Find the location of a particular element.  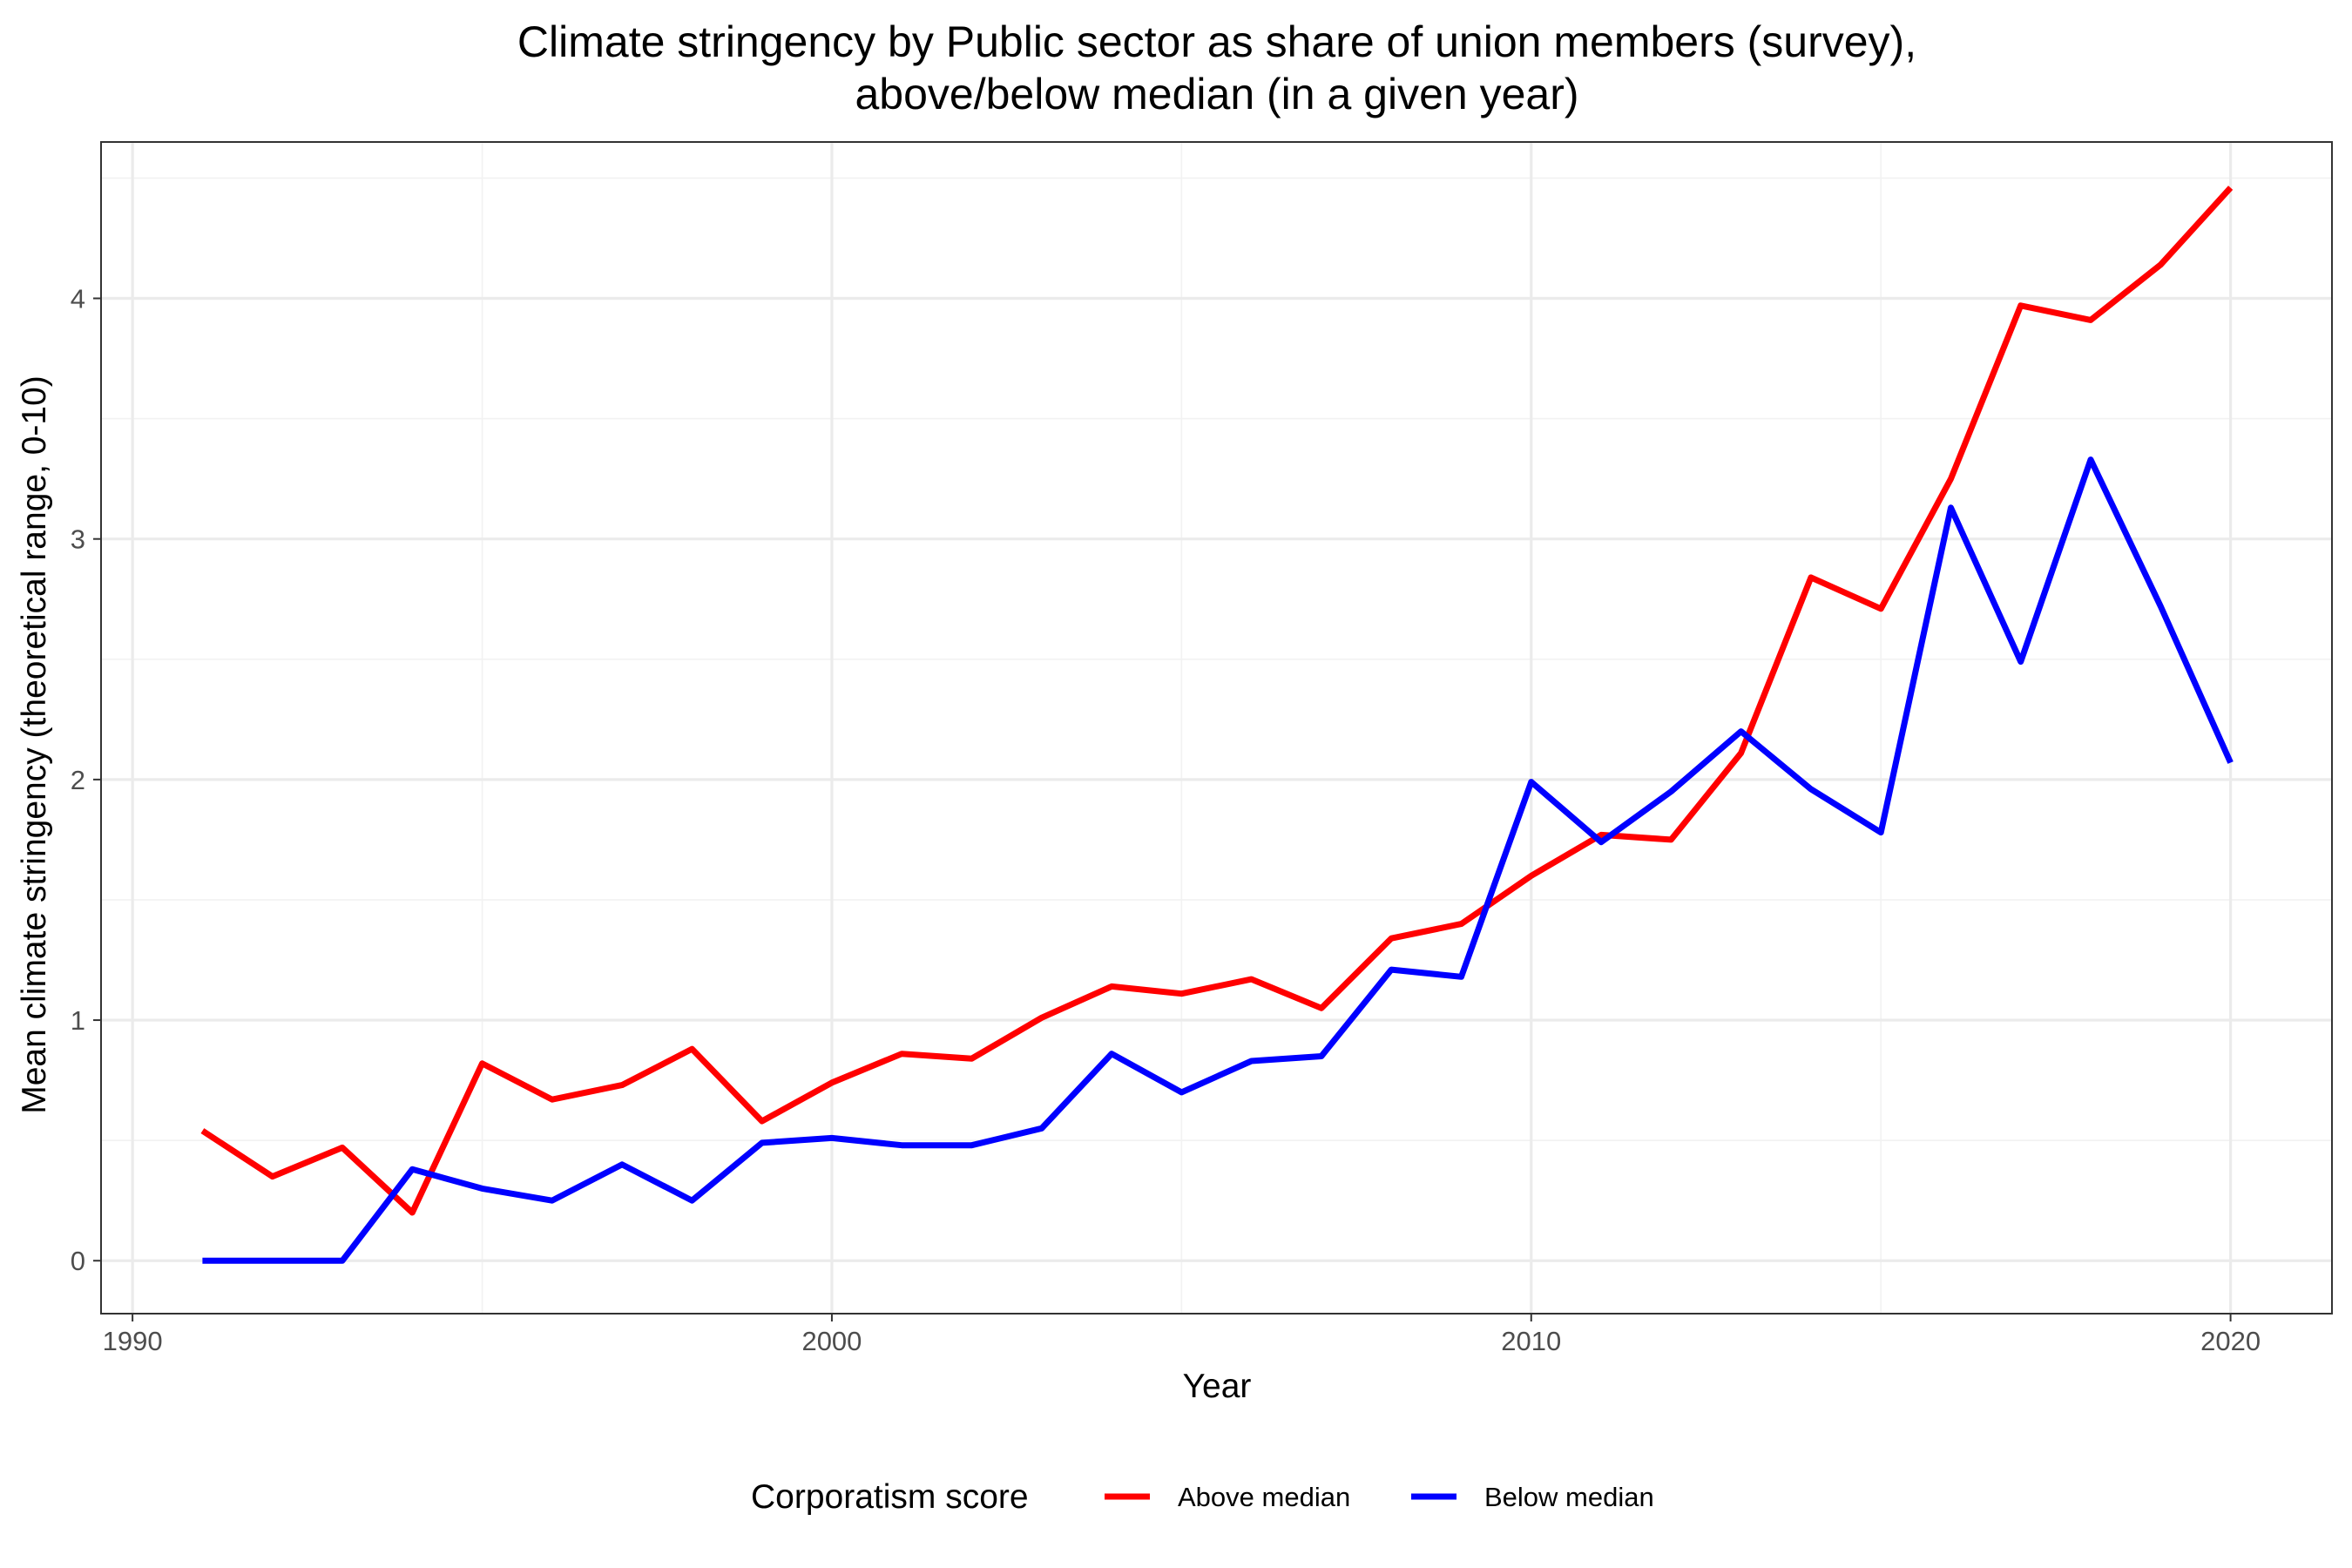

y-tick-label: 4 is located at coordinates (78, 299).